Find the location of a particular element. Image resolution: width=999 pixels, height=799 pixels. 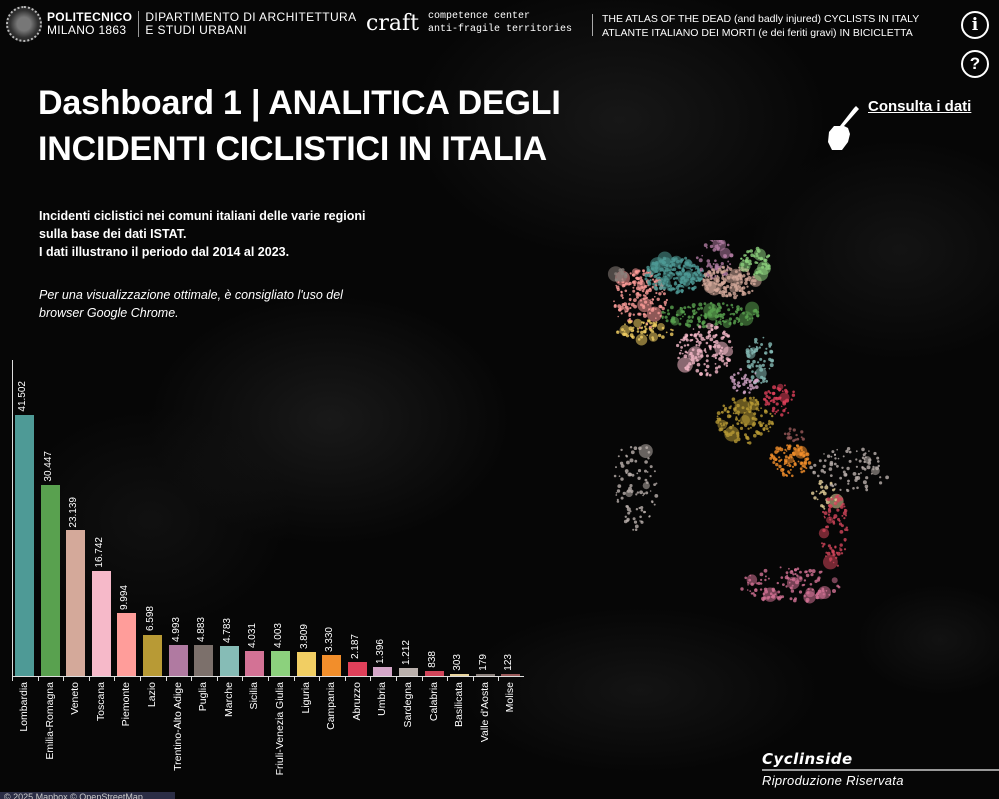

bar-puglia: 4.883 Puglia is located at coordinates (204, 570).